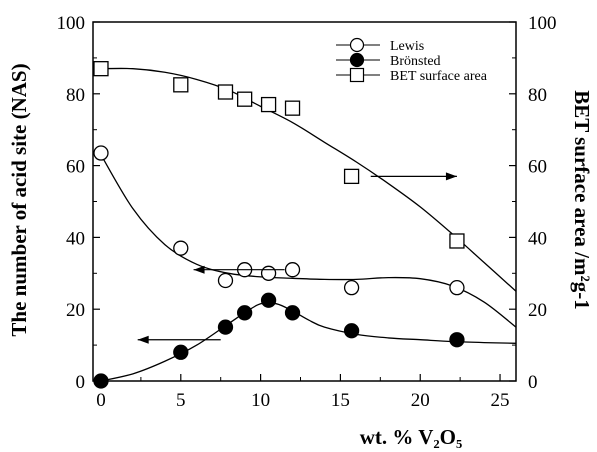 The image size is (597, 452). Describe the element at coordinates (420, 400) in the screenshot. I see `x-tick-label: 20` at that location.